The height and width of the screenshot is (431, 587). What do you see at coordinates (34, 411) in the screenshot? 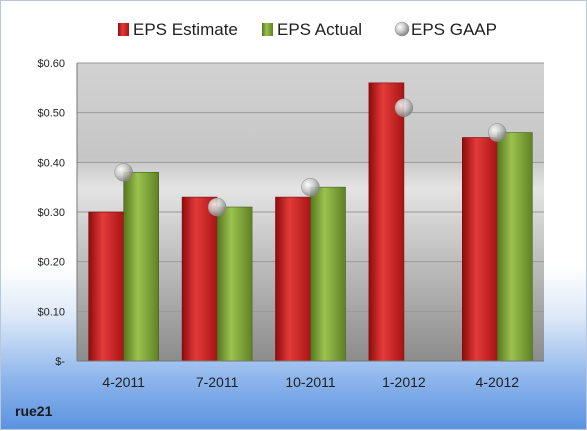
I see `company-name: rue21` at bounding box center [34, 411].